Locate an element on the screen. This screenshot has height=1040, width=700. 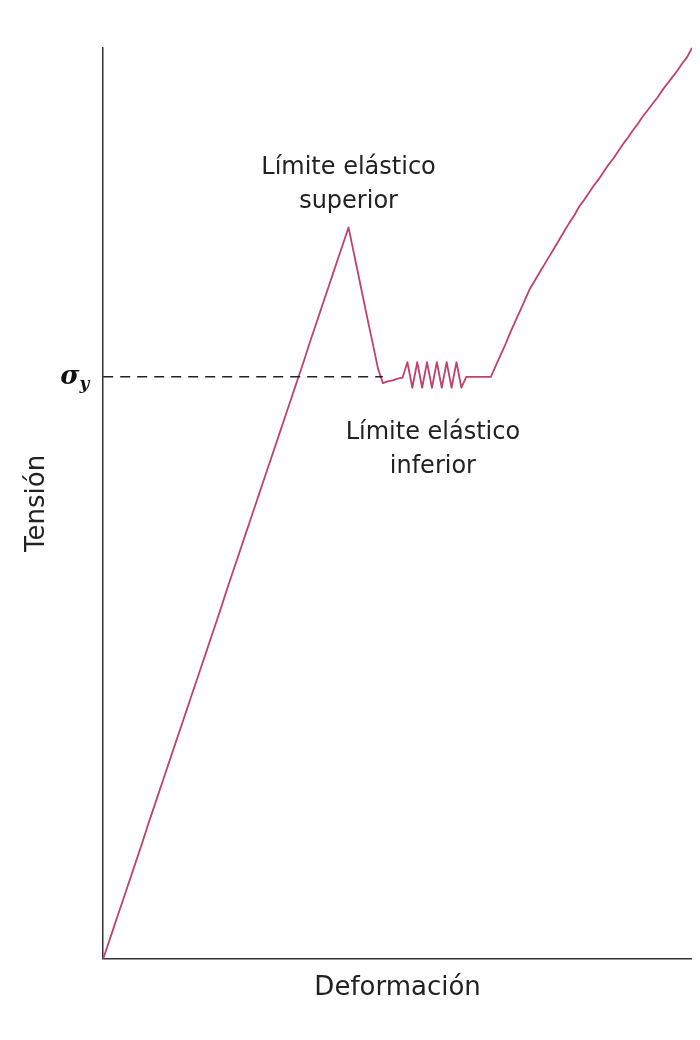
annotation: Límite elástico superior is located at coordinates (348, 182).